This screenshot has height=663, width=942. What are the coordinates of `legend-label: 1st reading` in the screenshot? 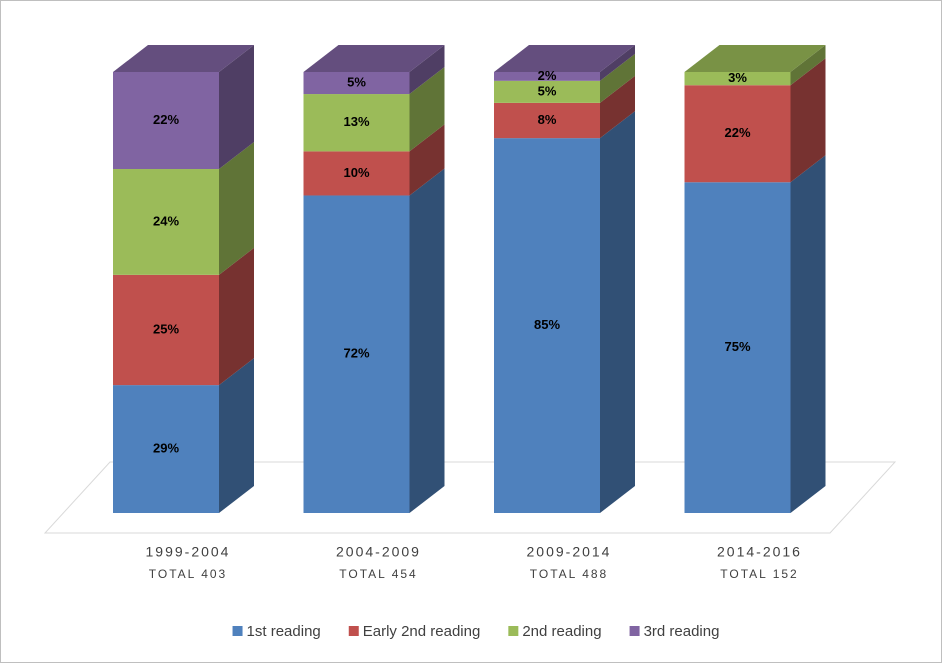 It's located at (284, 631).